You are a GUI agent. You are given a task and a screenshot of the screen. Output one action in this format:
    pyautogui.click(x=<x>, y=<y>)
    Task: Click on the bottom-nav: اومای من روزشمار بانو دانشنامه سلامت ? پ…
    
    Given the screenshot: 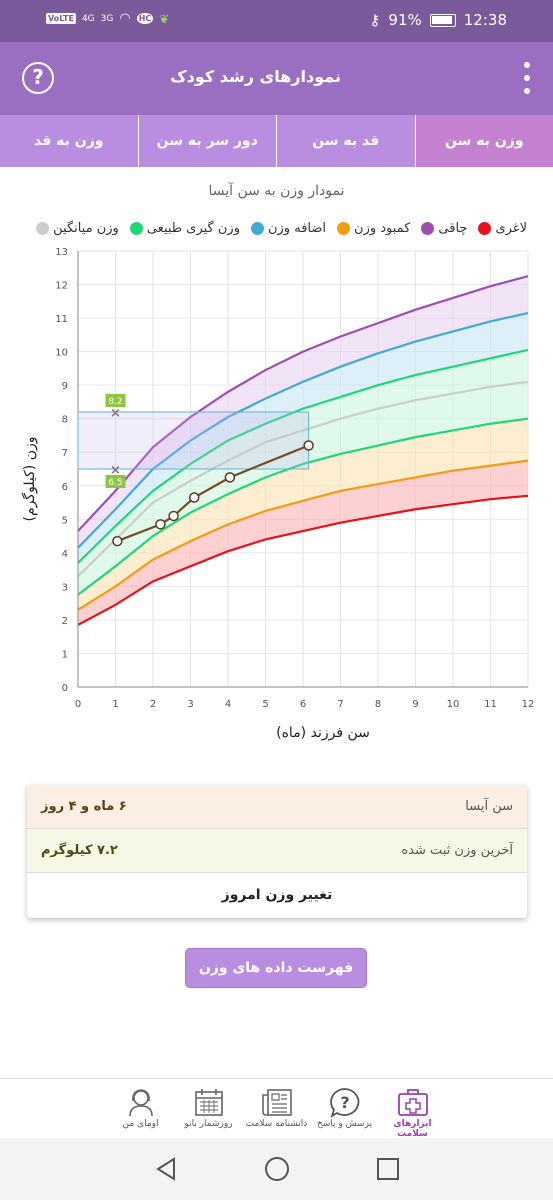 What is the action you would take?
    pyautogui.click(x=276, y=1108)
    